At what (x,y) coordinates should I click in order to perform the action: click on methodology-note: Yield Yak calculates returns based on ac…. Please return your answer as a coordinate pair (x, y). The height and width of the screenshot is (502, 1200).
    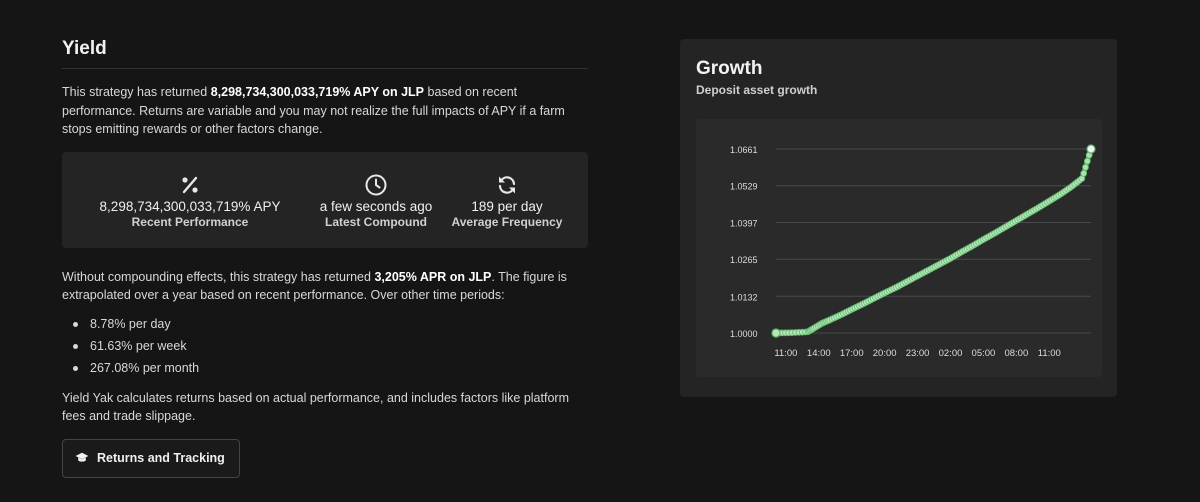
    Looking at the image, I should click on (315, 407).